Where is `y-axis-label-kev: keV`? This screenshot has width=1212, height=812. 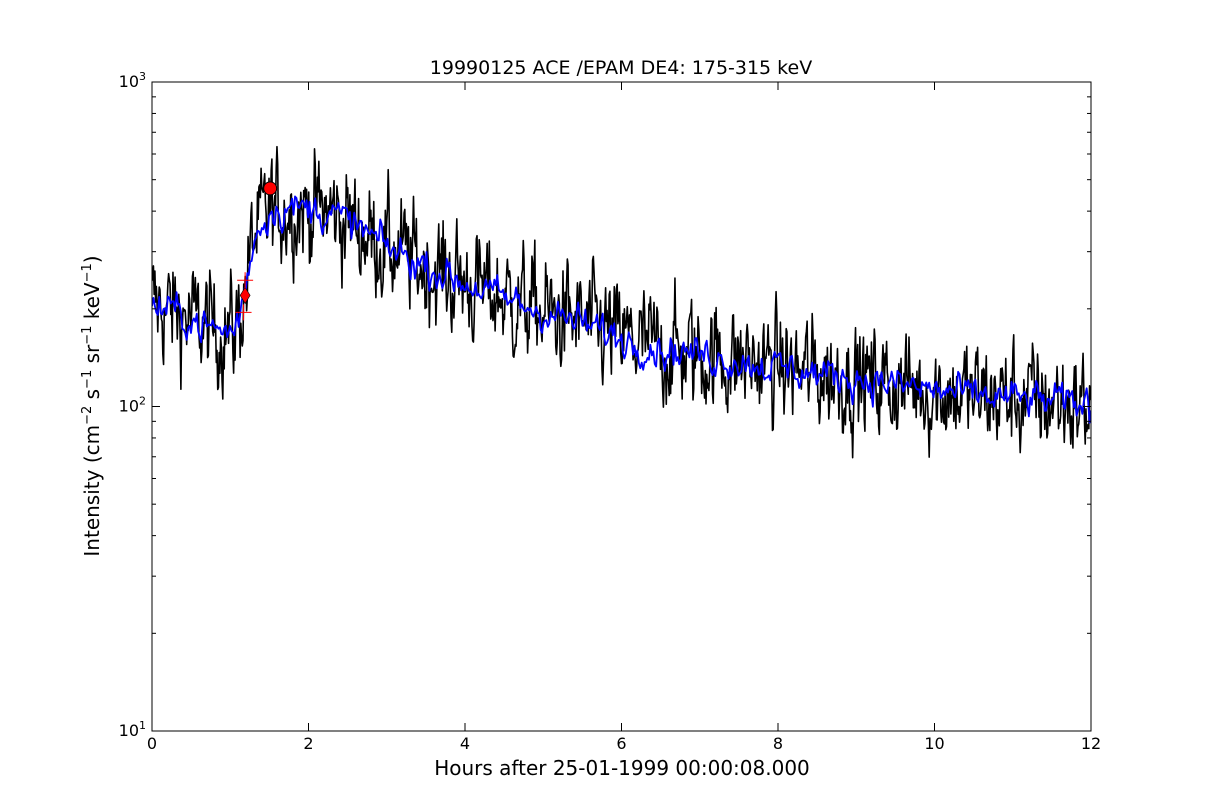
y-axis-label-kev: keV is located at coordinates (92, 304).